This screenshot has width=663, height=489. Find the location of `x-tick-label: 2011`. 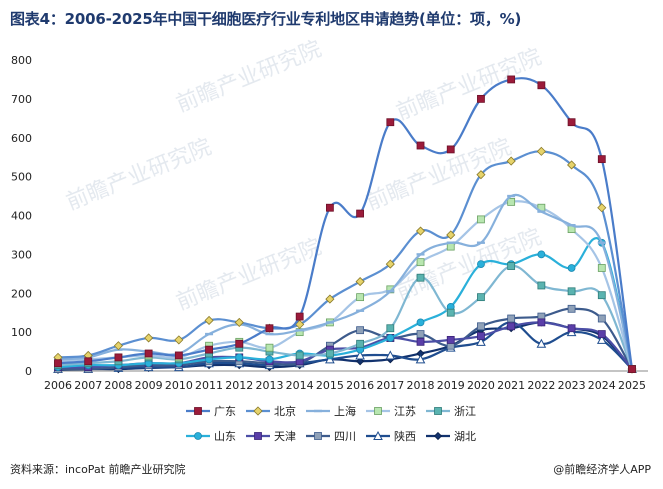

x-tick-label: 2011 is located at coordinates (209, 385).